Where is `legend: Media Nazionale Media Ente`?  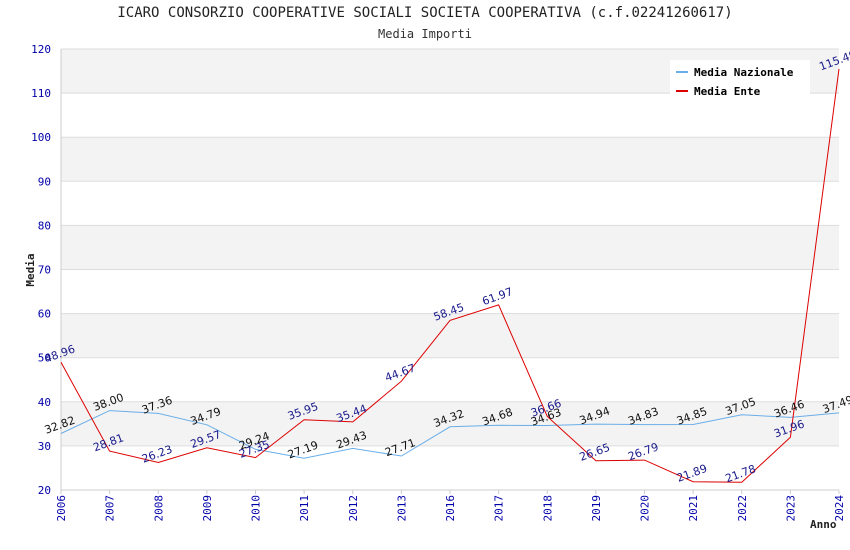
legend: Media Nazionale Media Ente is located at coordinates (740, 79).